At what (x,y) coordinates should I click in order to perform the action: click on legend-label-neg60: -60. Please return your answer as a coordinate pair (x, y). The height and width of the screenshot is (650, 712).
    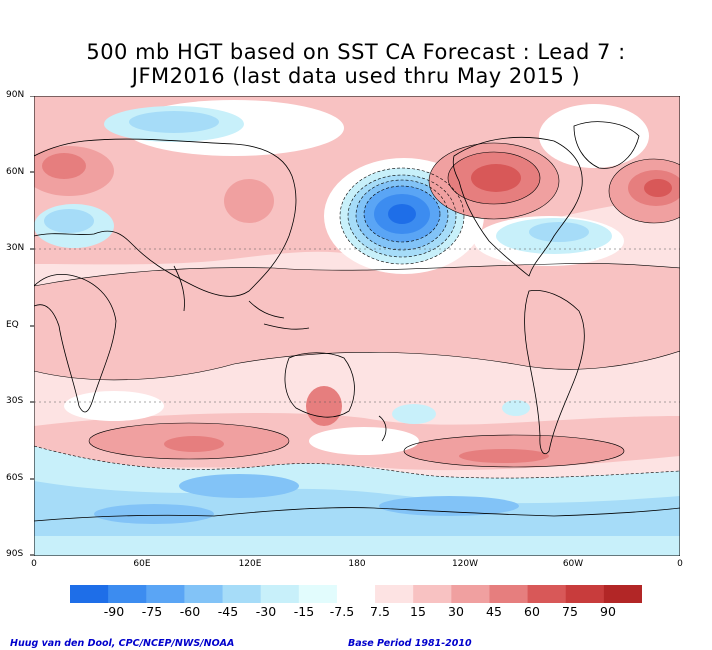
    Looking at the image, I should click on (190, 611).